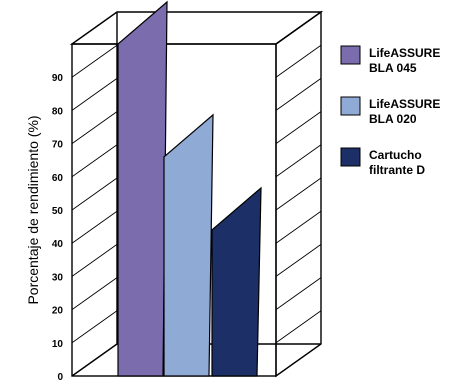 This screenshot has width=454, height=381. What do you see at coordinates (58, 178) in the screenshot?
I see `y-tick-label: 60` at bounding box center [58, 178].